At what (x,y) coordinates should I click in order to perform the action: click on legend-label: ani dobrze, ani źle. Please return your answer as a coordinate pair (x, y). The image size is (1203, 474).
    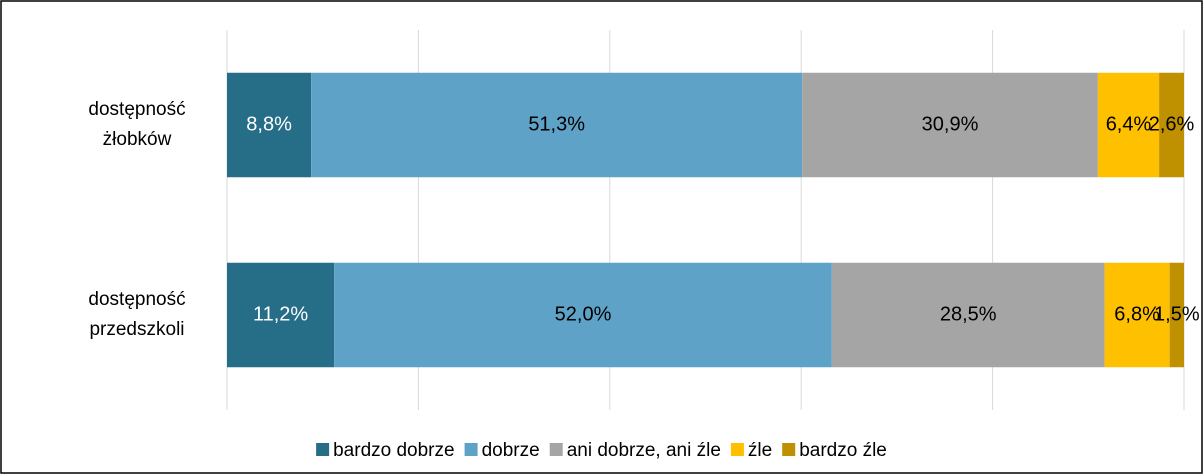
    Looking at the image, I should click on (644, 450).